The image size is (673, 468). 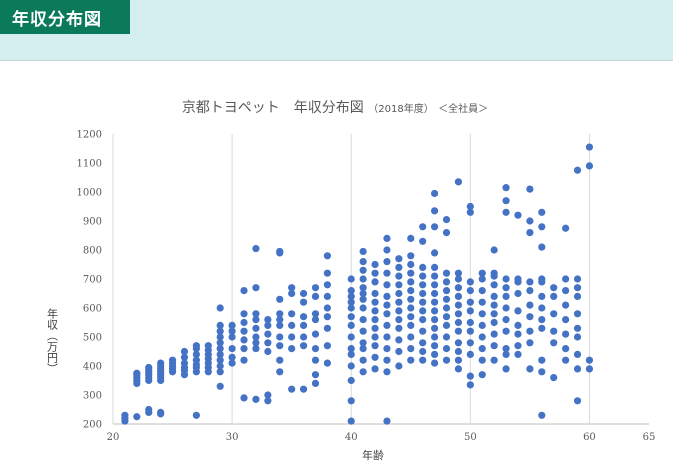 What do you see at coordinates (92, 367) in the screenshot?
I see `y-tick-label: 400` at bounding box center [92, 367].